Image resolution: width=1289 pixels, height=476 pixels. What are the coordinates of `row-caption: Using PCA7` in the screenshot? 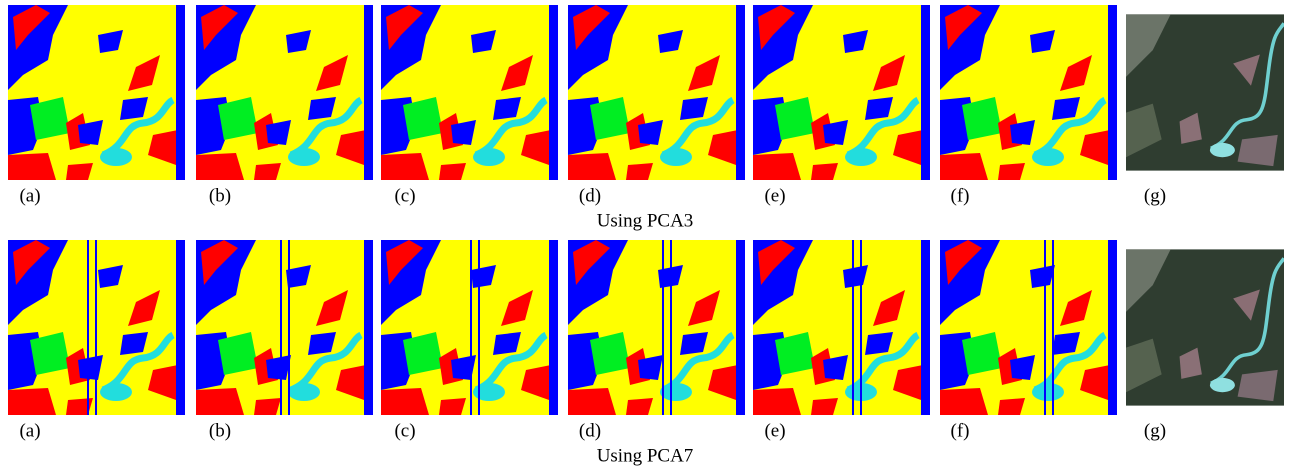 It's located at (645, 455).